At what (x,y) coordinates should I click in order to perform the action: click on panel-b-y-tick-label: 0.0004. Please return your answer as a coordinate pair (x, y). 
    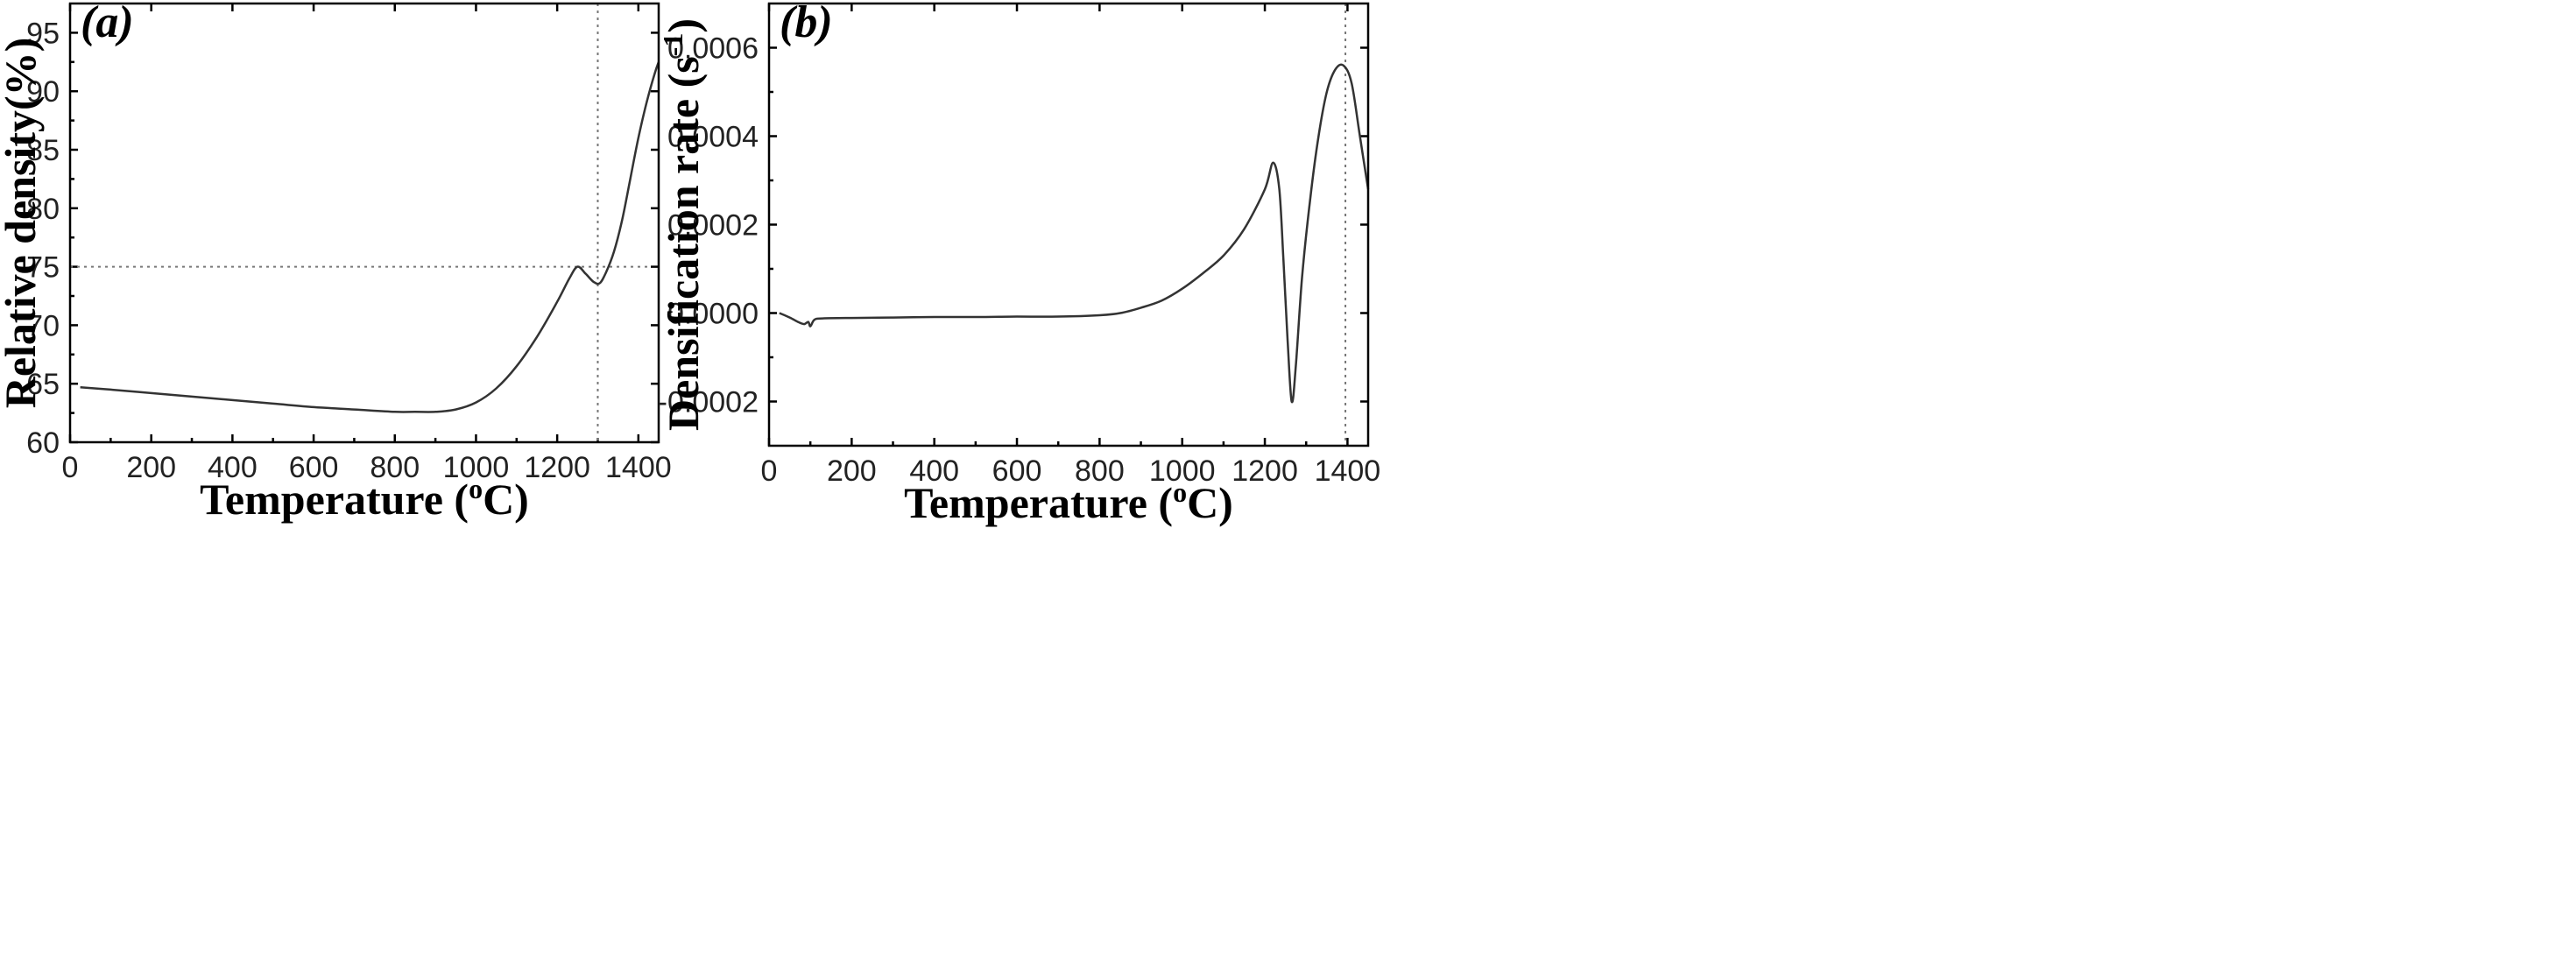
    Looking at the image, I should click on (713, 137).